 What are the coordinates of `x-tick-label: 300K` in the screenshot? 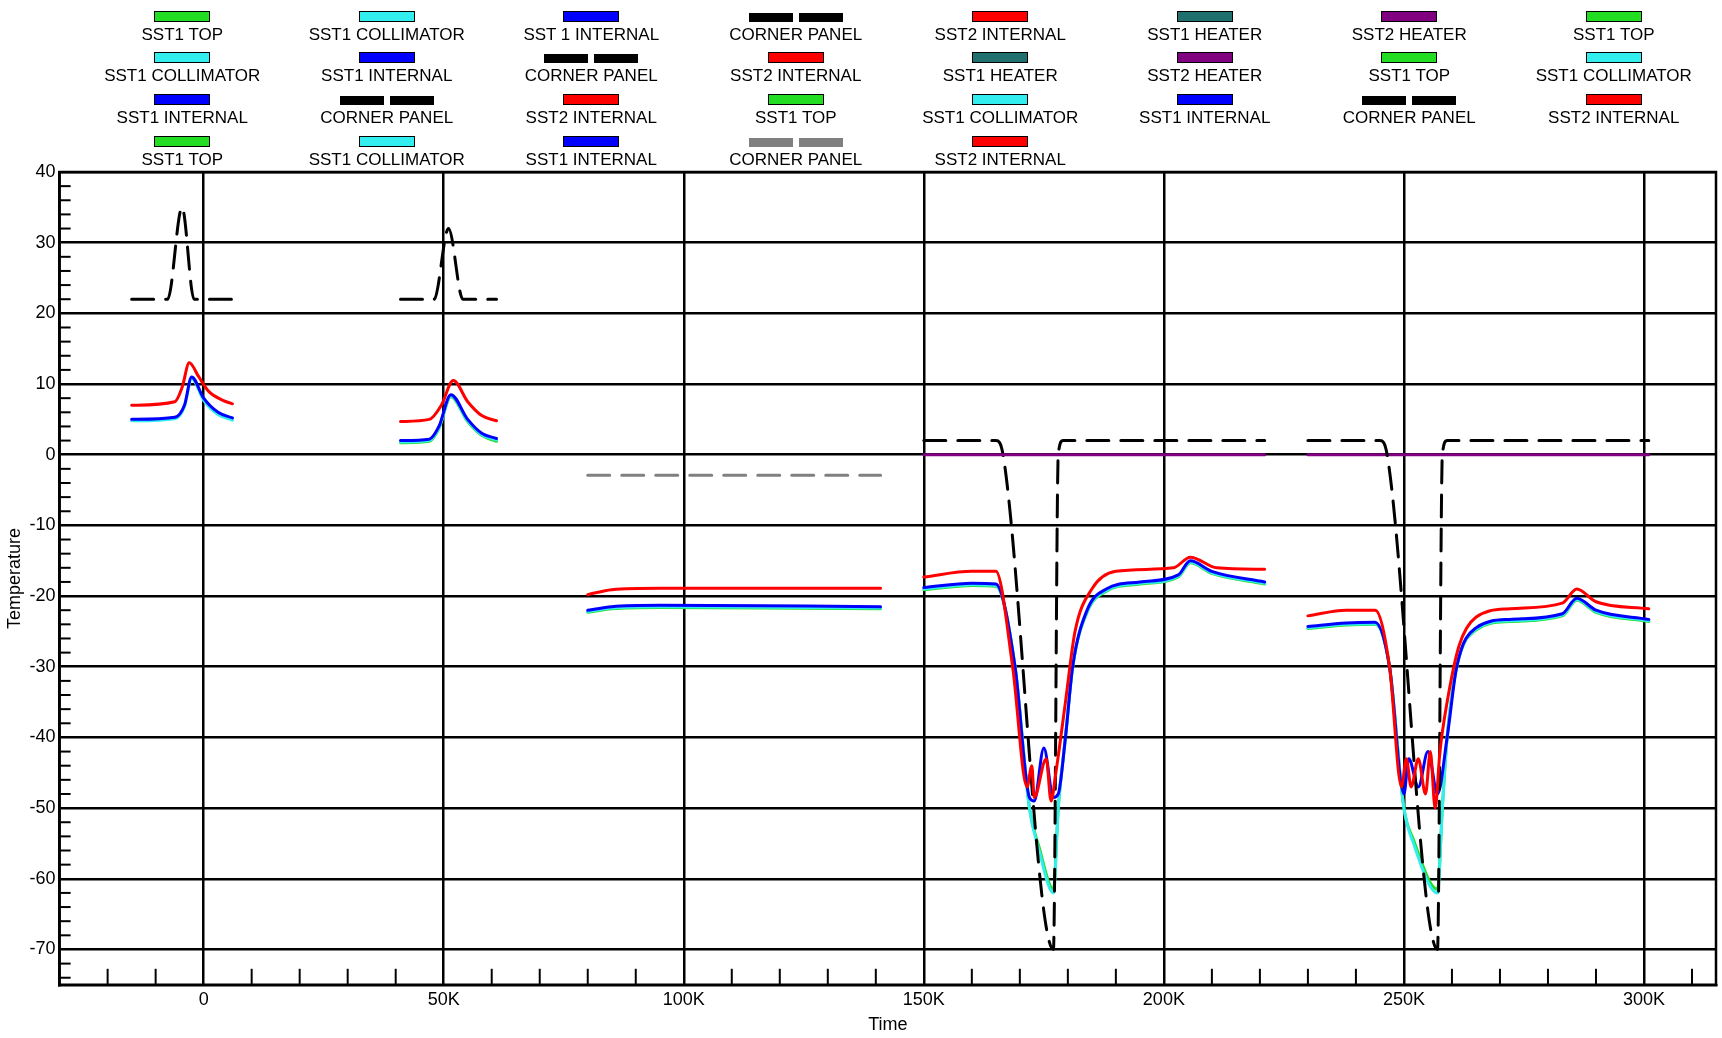 It's located at (1644, 998).